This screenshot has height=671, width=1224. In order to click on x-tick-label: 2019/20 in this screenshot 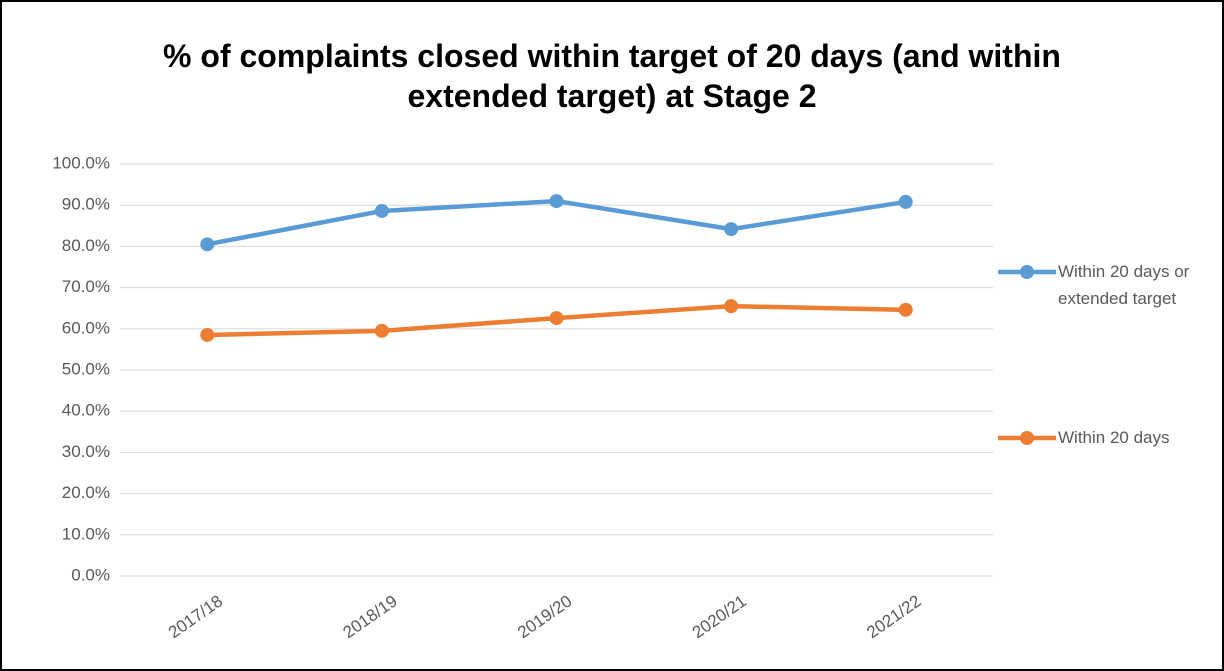, I will do `click(544, 616)`.